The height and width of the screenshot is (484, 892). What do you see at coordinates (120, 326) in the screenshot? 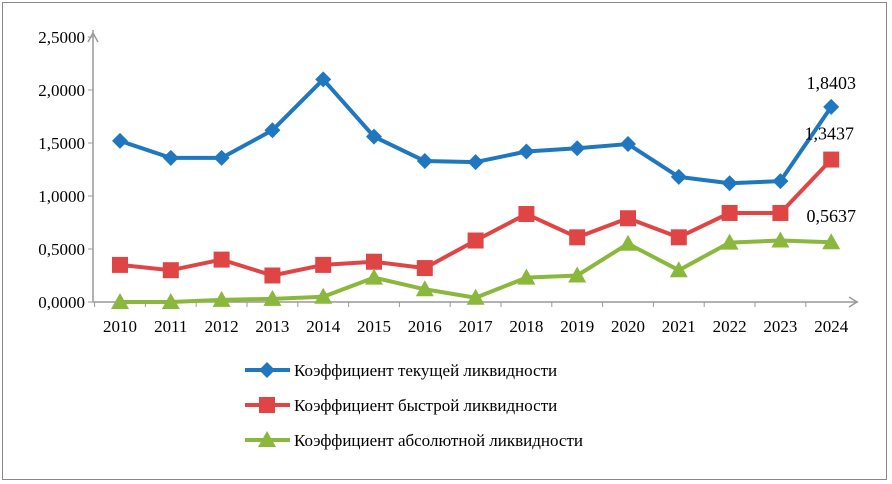
I see `x-tick-label: 2010` at bounding box center [120, 326].